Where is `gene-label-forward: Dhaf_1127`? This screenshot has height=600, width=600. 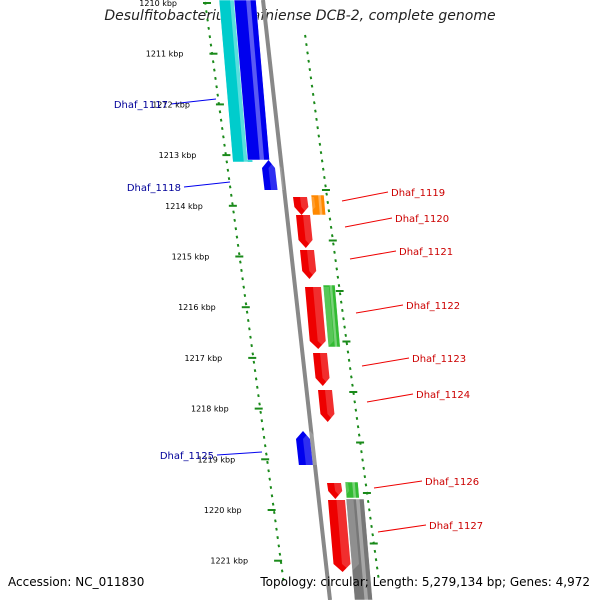
gene-label-forward: Dhaf_1127 is located at coordinates (456, 526).